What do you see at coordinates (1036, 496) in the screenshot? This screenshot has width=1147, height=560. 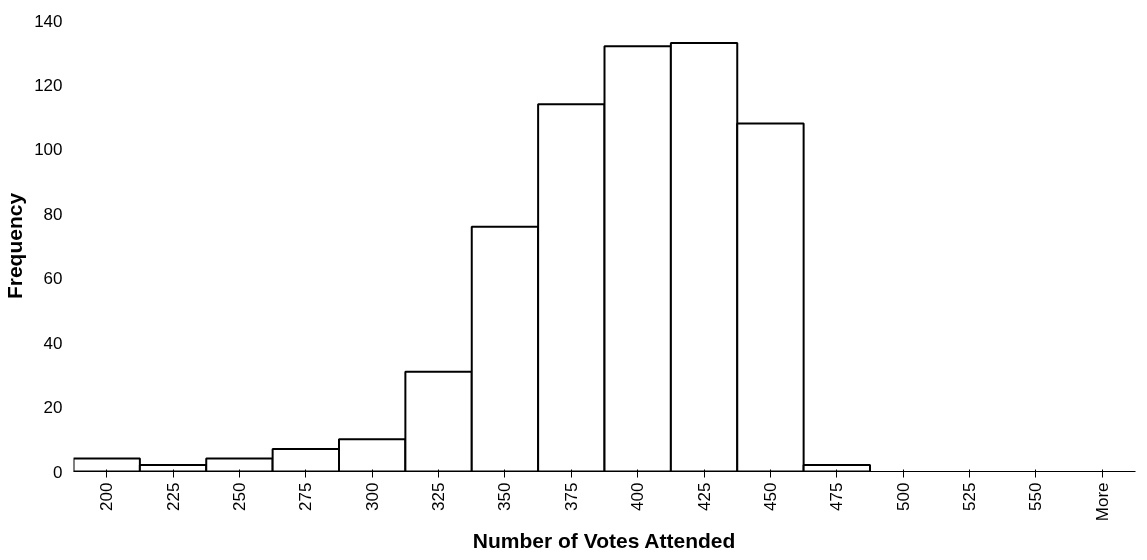 I see `x-tick-label: 550` at bounding box center [1036, 496].